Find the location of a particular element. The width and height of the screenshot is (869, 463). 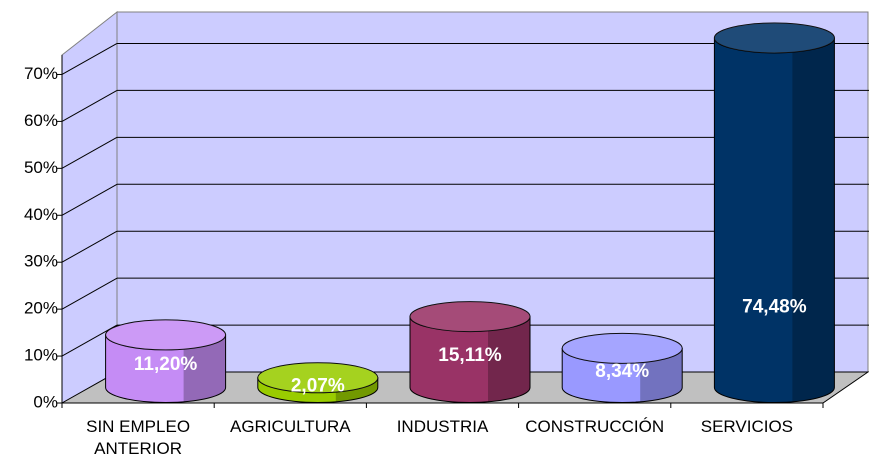

value-label: 74,48% is located at coordinates (774, 307).